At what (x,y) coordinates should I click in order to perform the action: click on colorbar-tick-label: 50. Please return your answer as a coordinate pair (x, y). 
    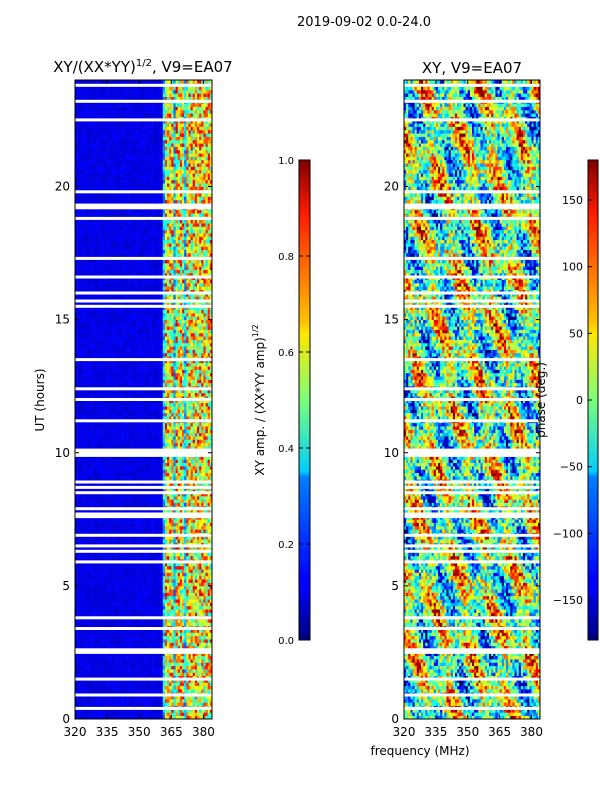
    Looking at the image, I should click on (576, 333).